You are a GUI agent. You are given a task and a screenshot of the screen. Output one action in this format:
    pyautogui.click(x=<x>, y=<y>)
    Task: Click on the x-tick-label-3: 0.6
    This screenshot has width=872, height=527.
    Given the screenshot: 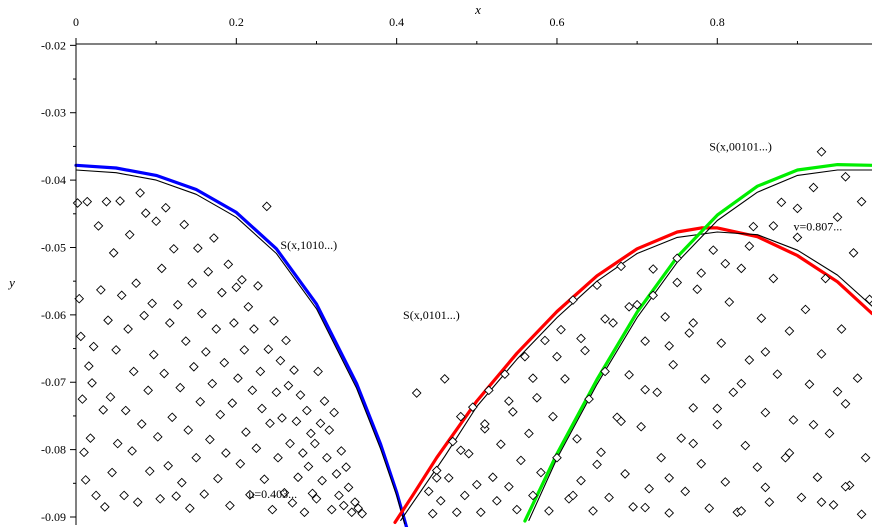 What is the action you would take?
    pyautogui.click(x=556, y=22)
    